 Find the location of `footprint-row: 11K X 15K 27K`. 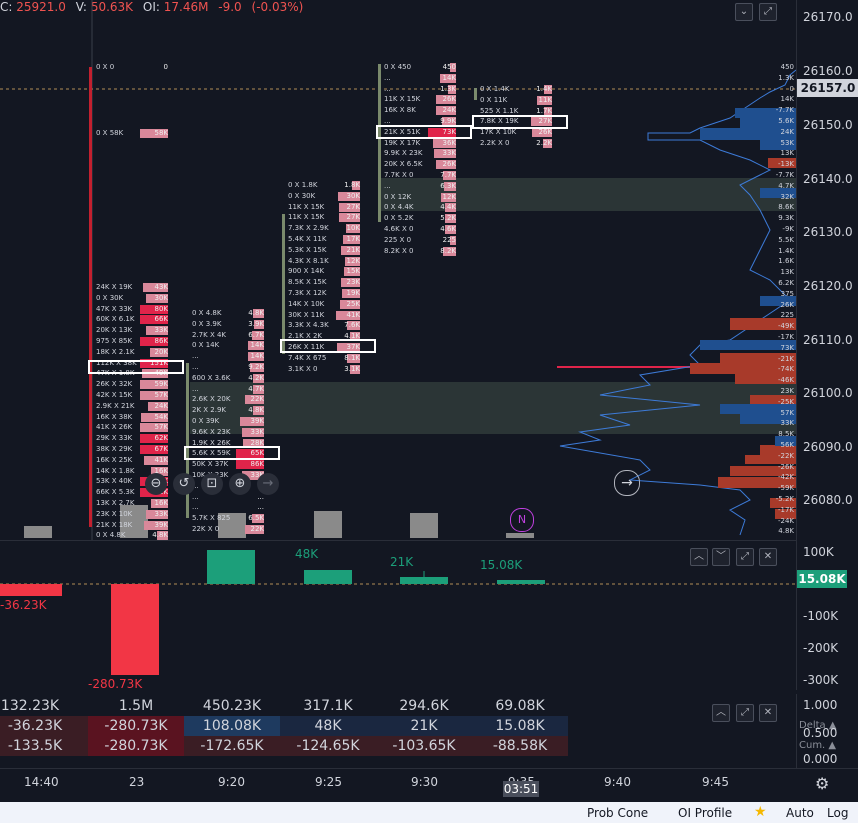

footprint-row: 11K X 15K 27K is located at coordinates (325, 207).